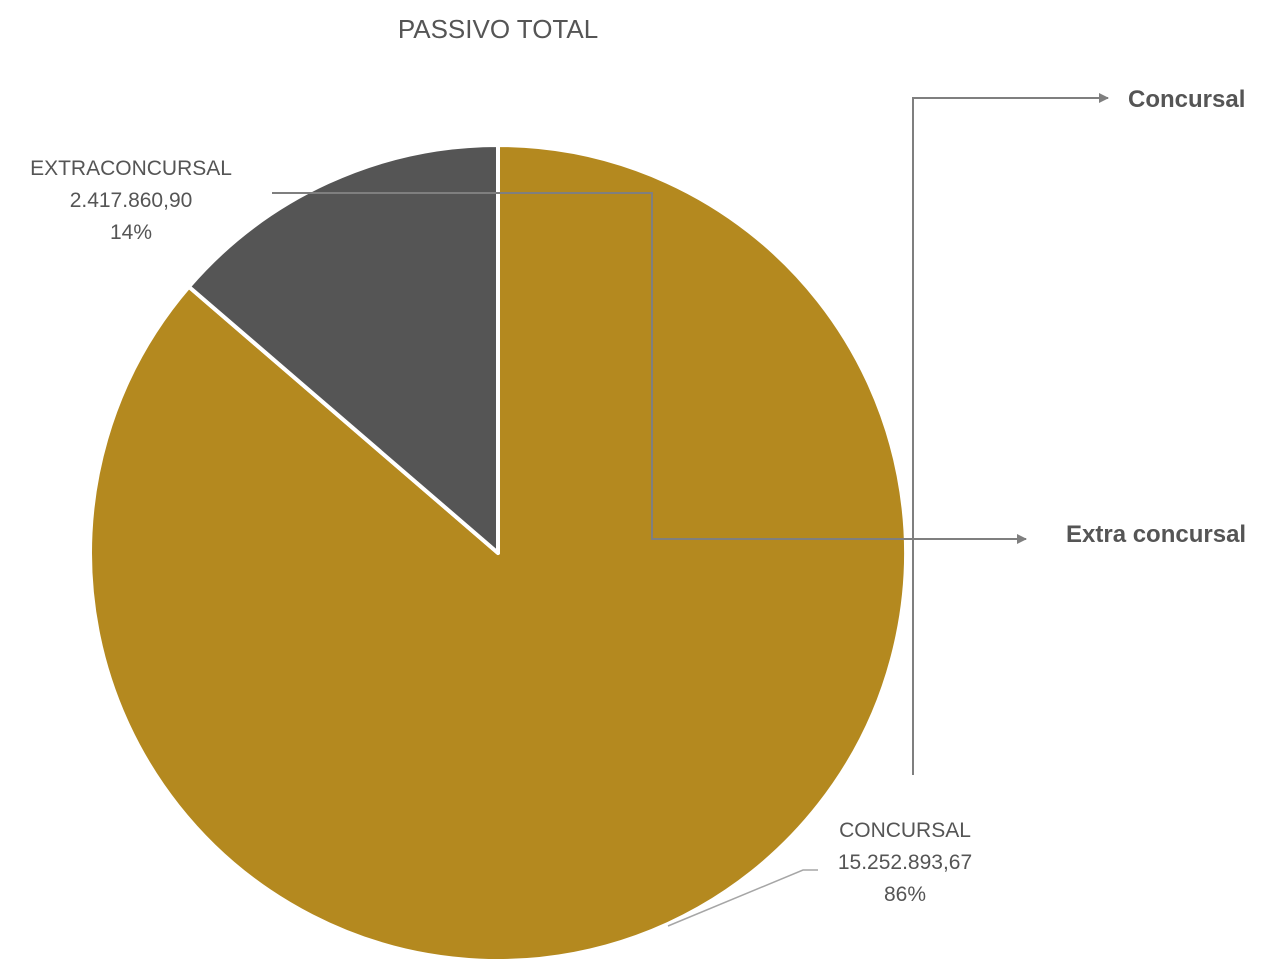  I want to click on legend-entry-concursal: Concursal, so click(1186, 99).